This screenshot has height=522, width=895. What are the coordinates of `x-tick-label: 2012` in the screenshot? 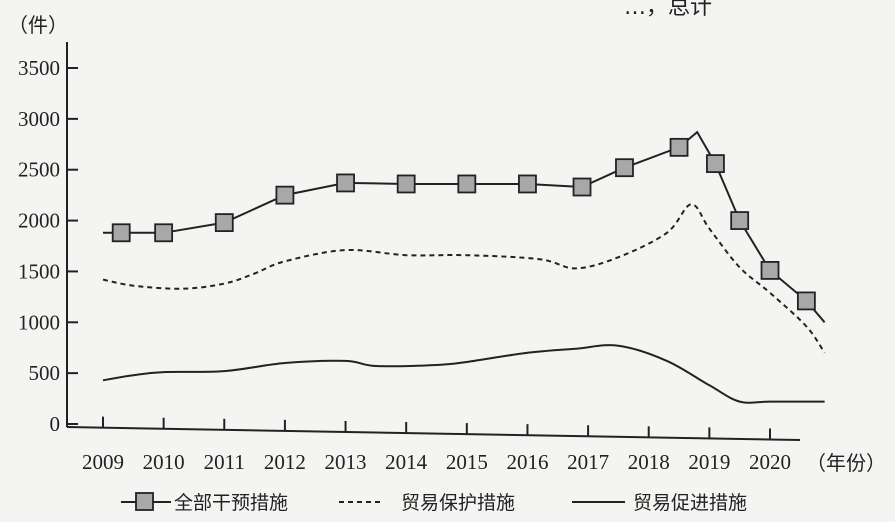 It's located at (285, 462).